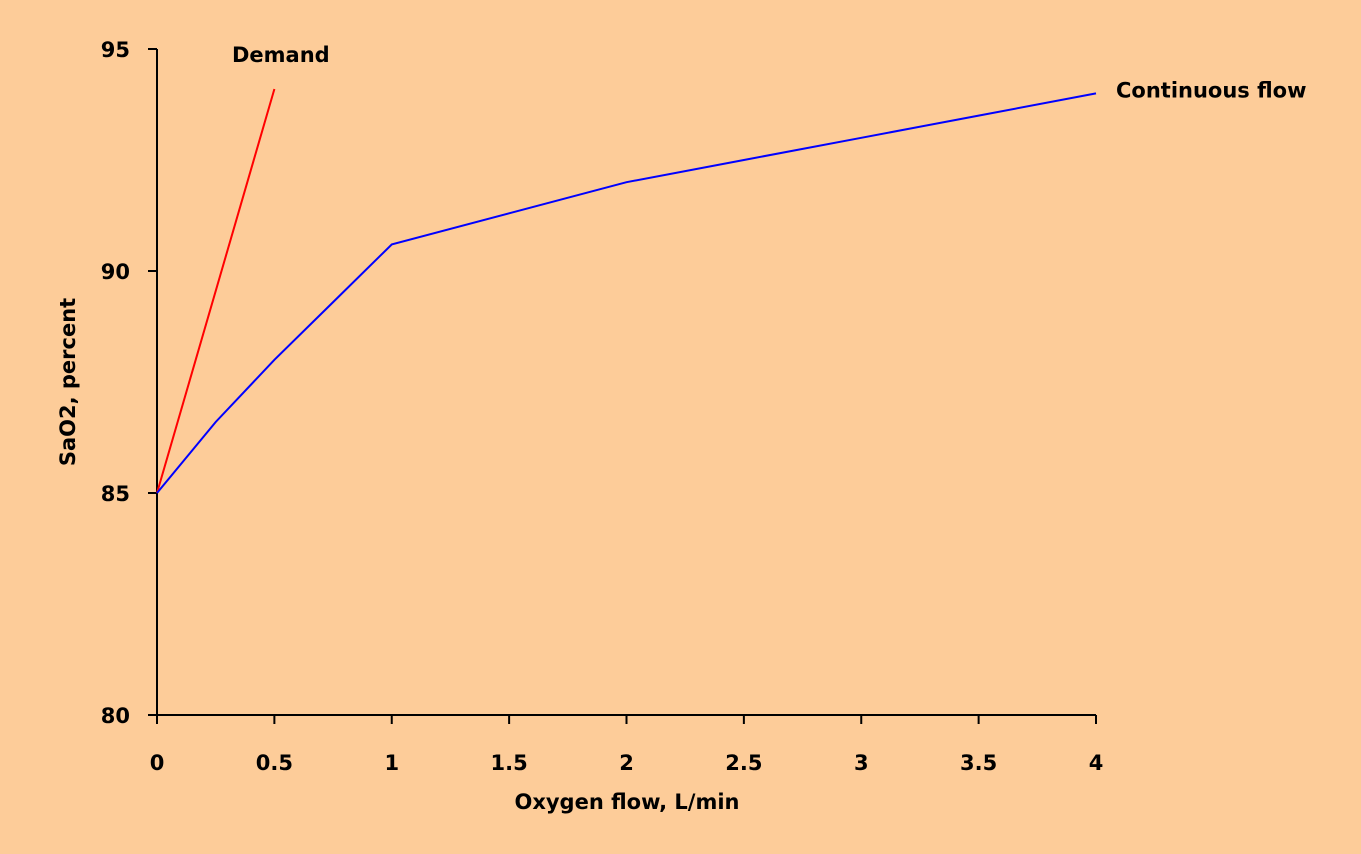 The width and height of the screenshot is (1361, 854). What do you see at coordinates (1211, 90) in the screenshot?
I see `series-label-continuous-flow: Continuous flow` at bounding box center [1211, 90].